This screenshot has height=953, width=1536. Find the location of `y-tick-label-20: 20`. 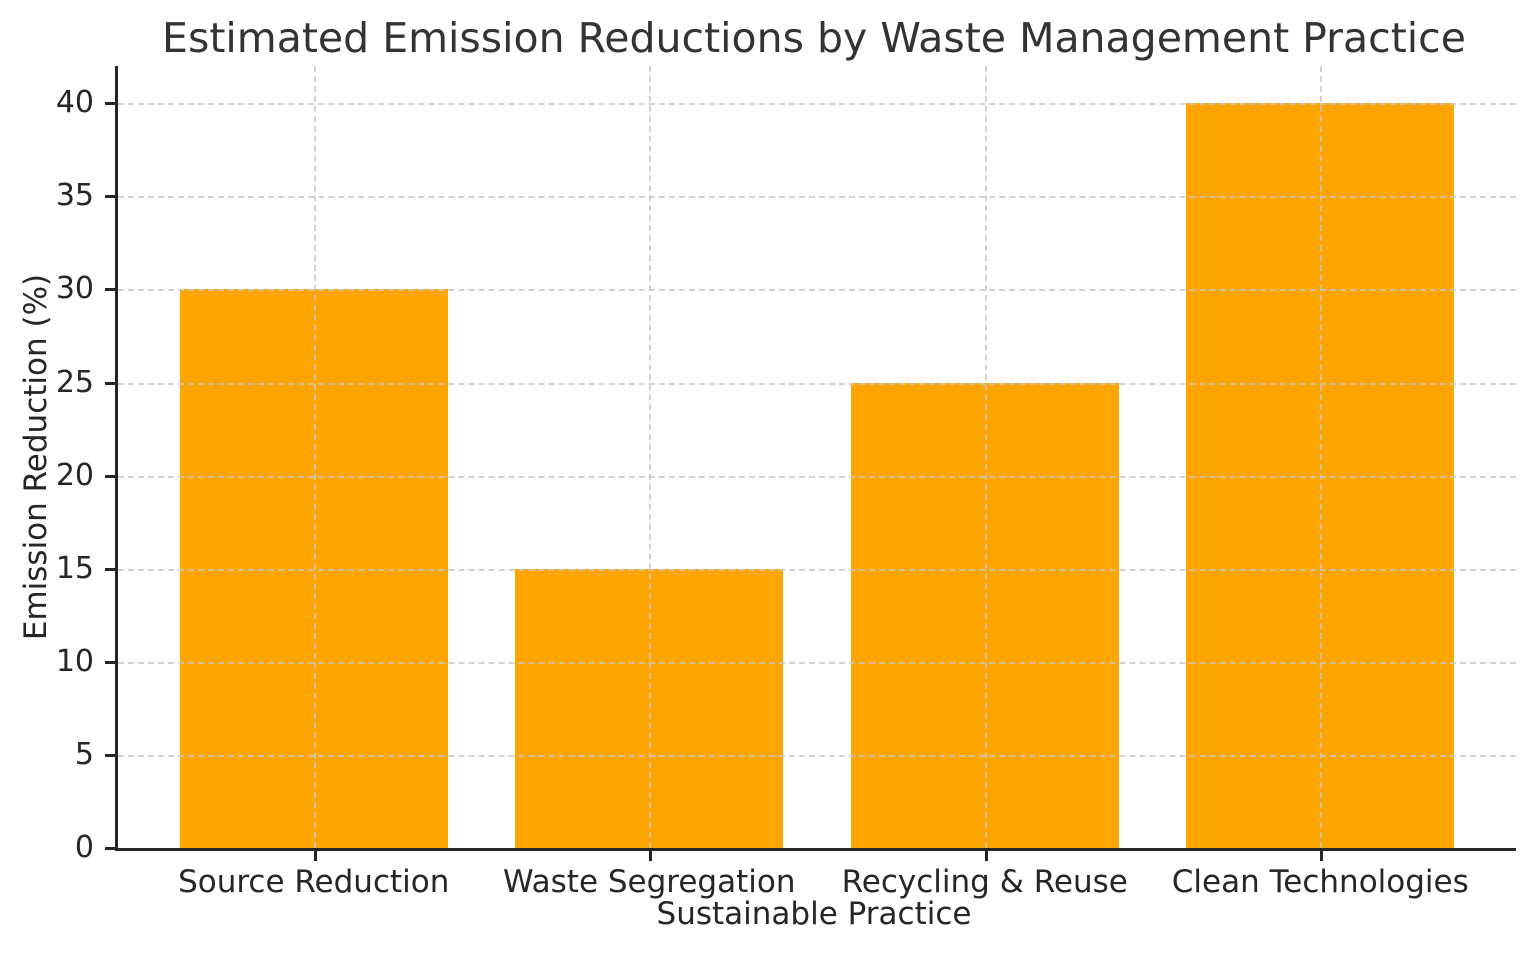

y-tick-label-20: 20 is located at coordinates (74, 475).